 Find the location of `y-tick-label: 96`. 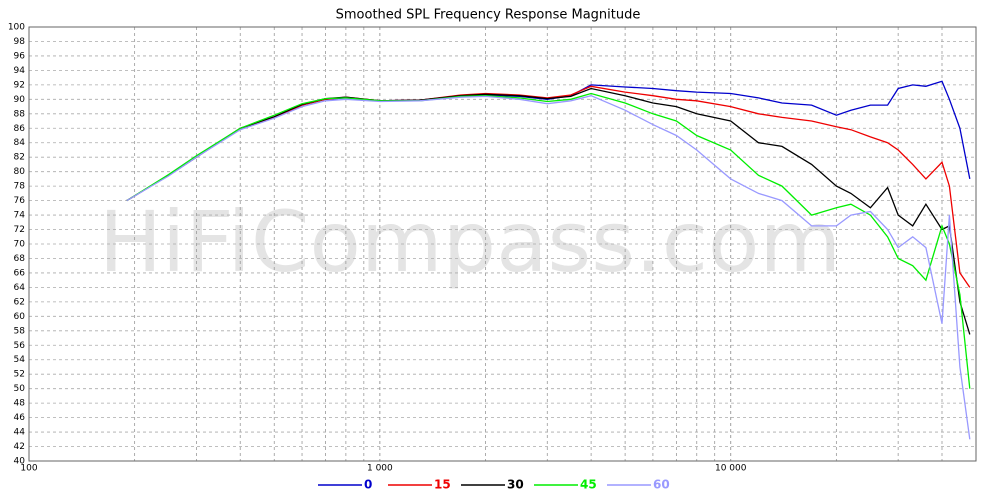

y-tick-label: 96 is located at coordinates (20, 56).